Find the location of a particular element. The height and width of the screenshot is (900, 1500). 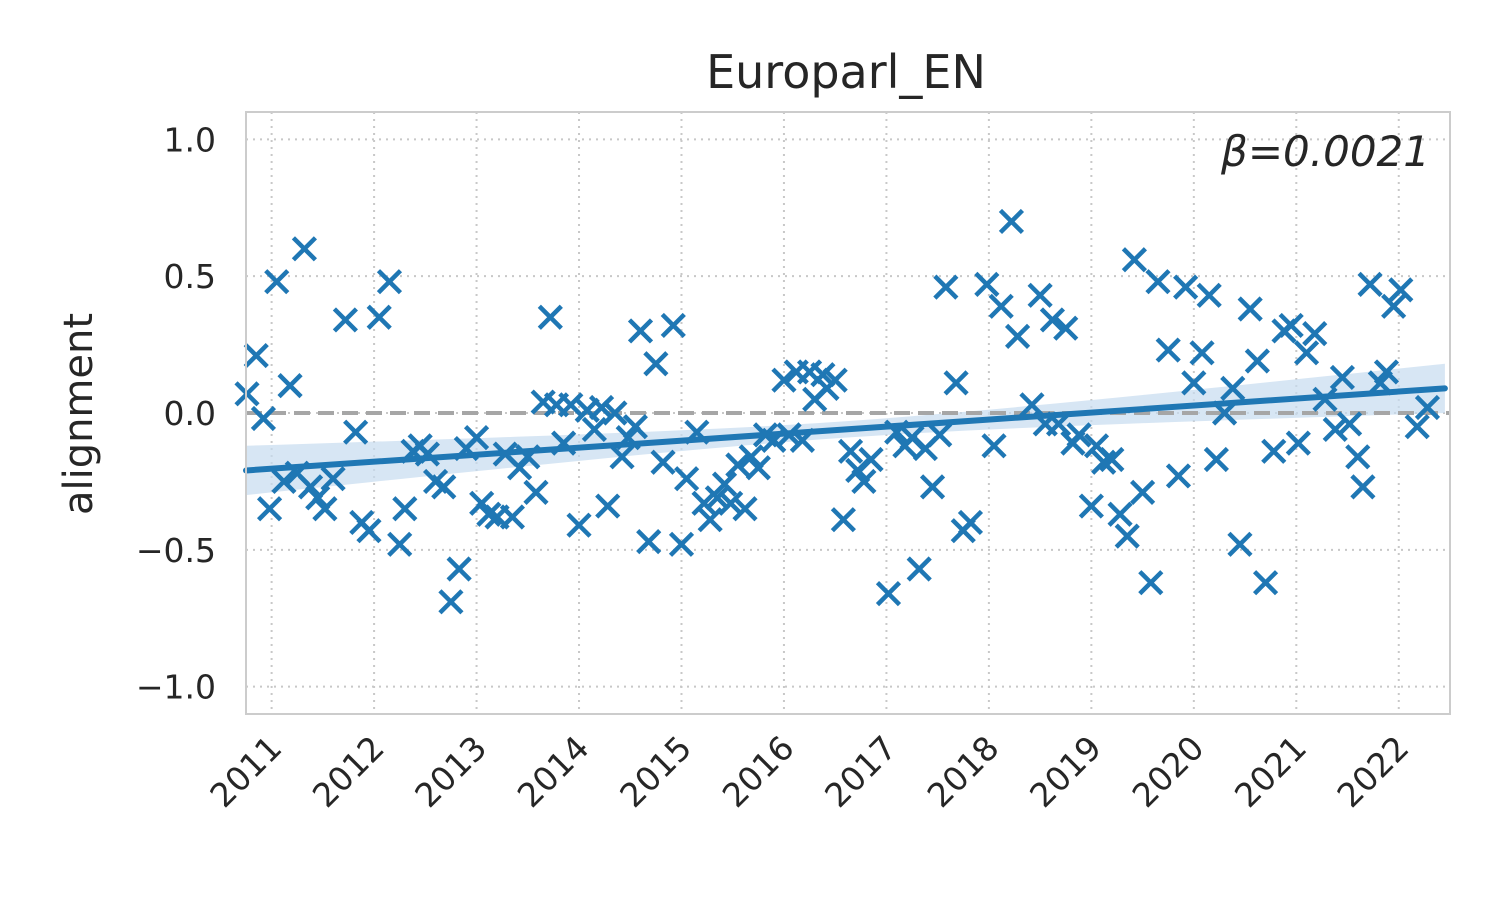

y-axis-label: alignment is located at coordinates (79, 414).